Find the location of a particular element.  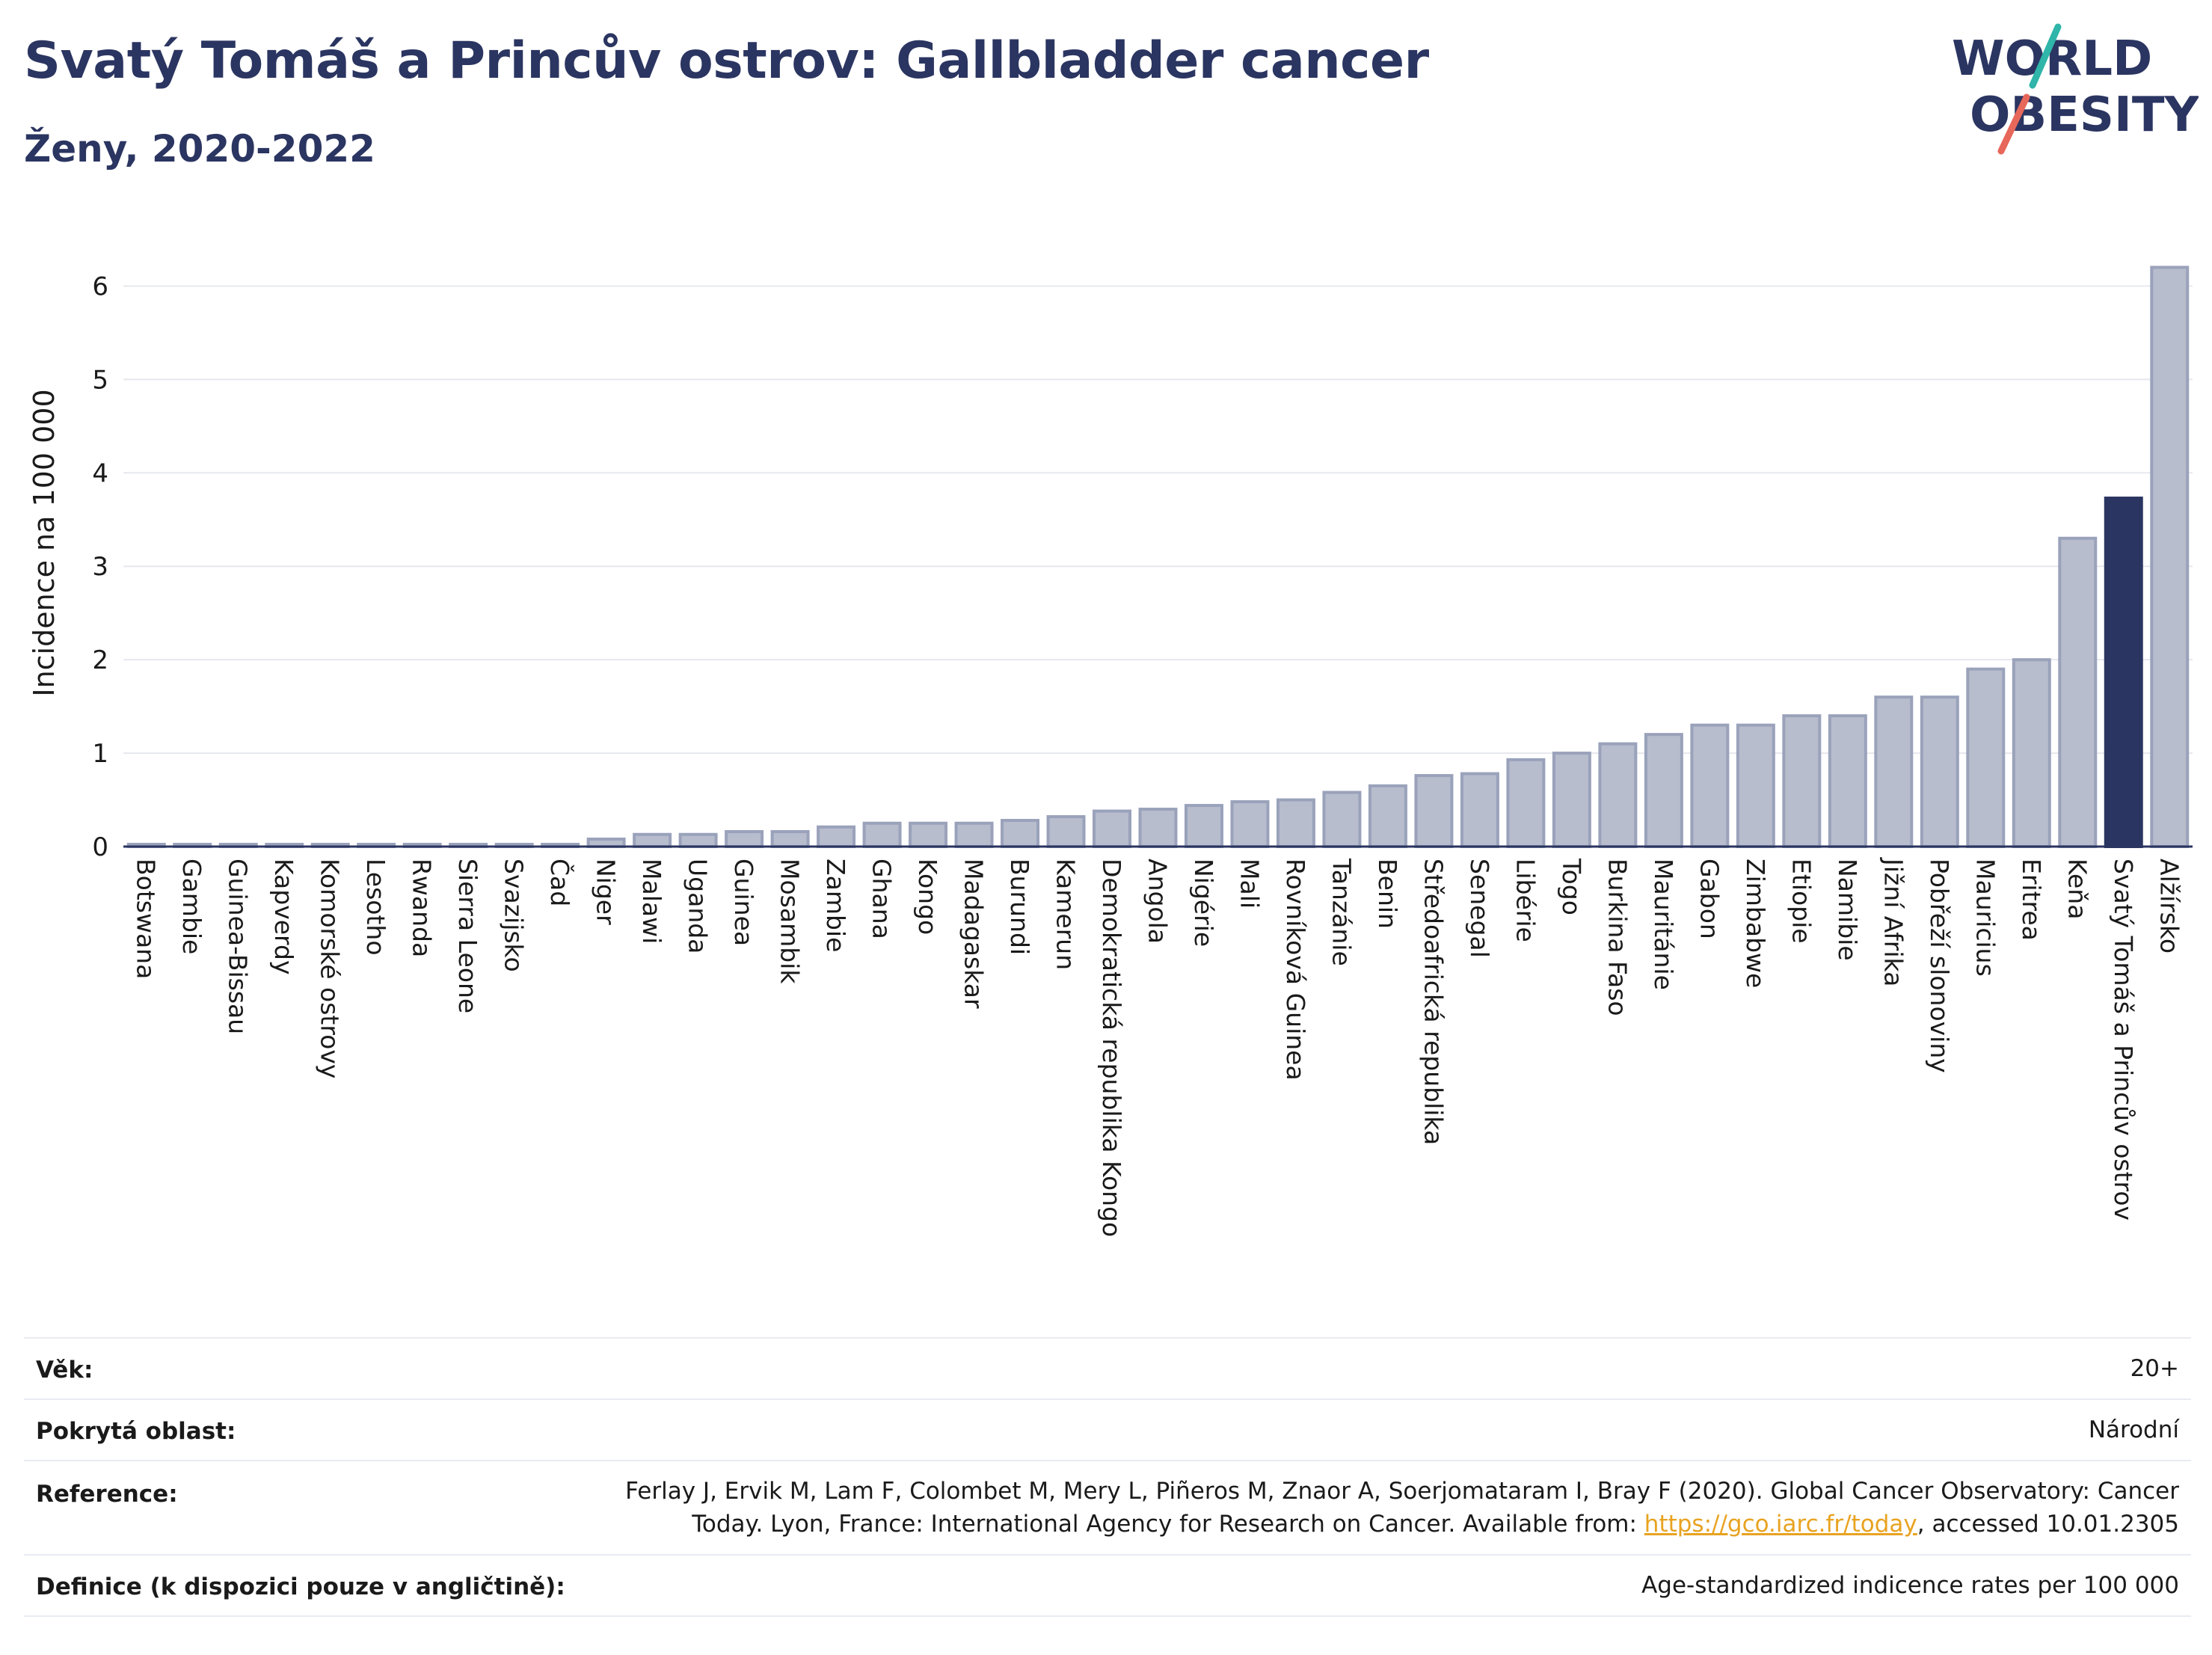

x-tick-label: Uganda is located at coordinates (698, 906).